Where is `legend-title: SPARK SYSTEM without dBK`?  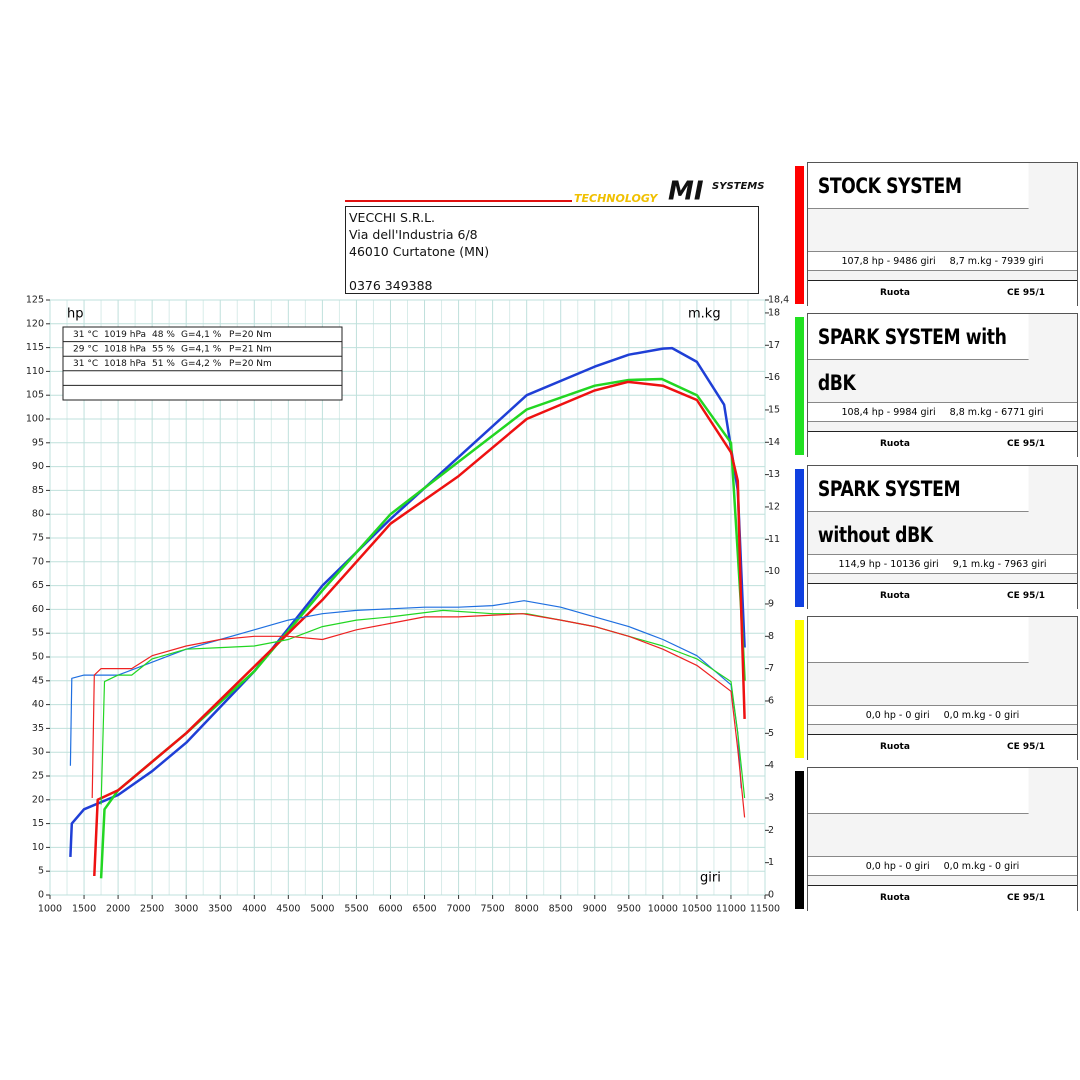
legend-title: SPARK SYSTEM without dBK is located at coordinates (918, 506).